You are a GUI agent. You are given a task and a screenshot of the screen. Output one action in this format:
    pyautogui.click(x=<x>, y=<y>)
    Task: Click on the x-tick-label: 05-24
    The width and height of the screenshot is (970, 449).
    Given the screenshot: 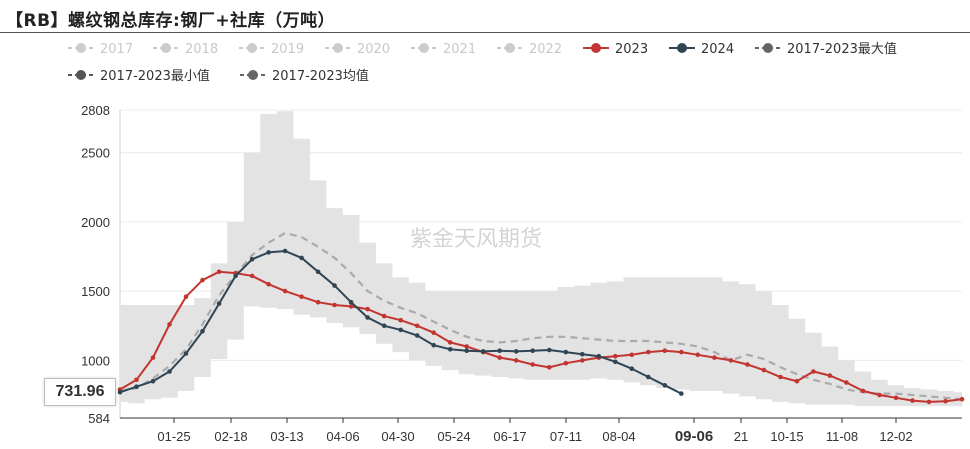 What is the action you would take?
    pyautogui.click(x=453, y=436)
    